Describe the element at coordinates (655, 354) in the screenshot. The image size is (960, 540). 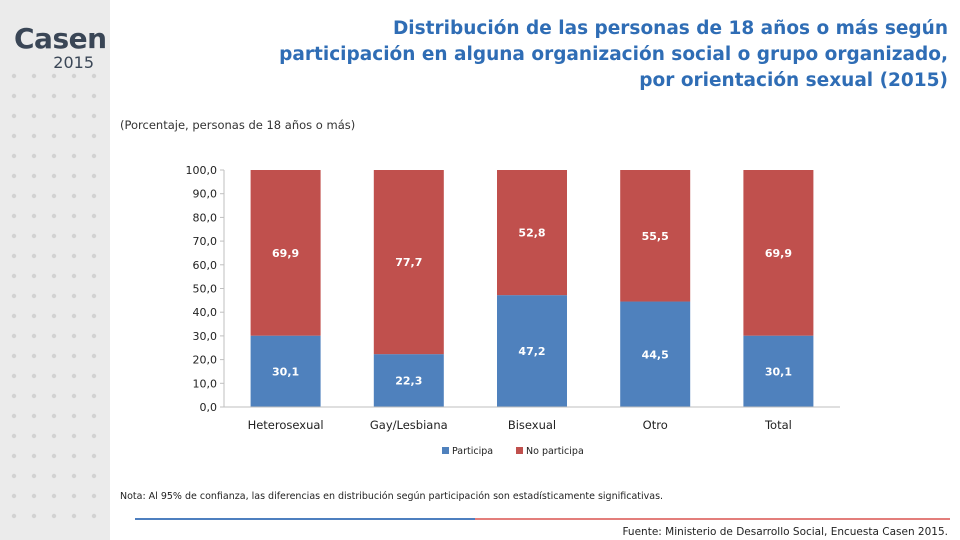
I see `data-label: 44,5` at that location.